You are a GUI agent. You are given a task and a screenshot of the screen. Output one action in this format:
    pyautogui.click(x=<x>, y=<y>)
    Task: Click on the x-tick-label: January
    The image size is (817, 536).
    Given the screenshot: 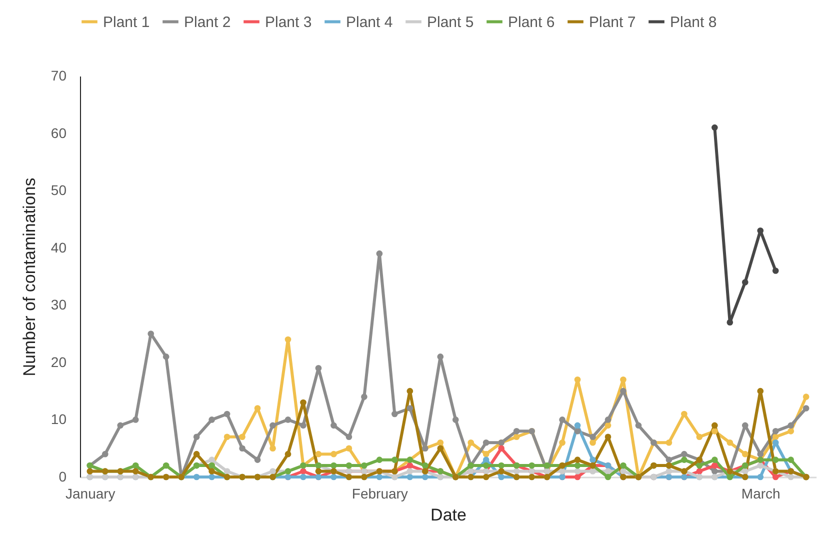 What is the action you would take?
    pyautogui.click(x=91, y=494)
    